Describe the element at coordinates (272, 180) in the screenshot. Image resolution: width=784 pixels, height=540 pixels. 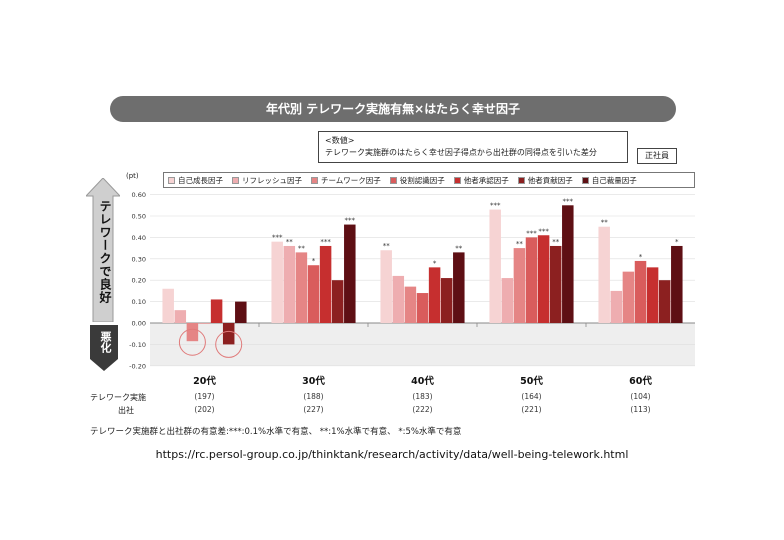
I see `legend-label: リフレッシュ因子` at that location.